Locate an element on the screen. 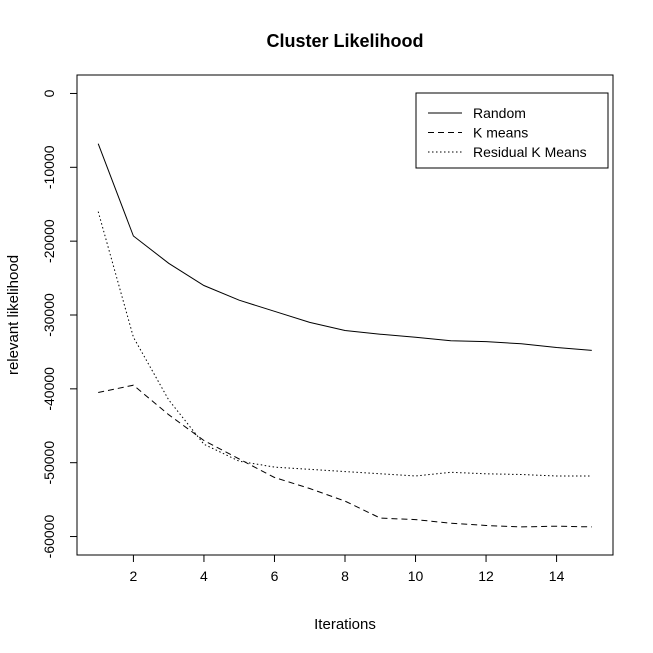  y-tick-label: -30000 is located at coordinates (49, 315).